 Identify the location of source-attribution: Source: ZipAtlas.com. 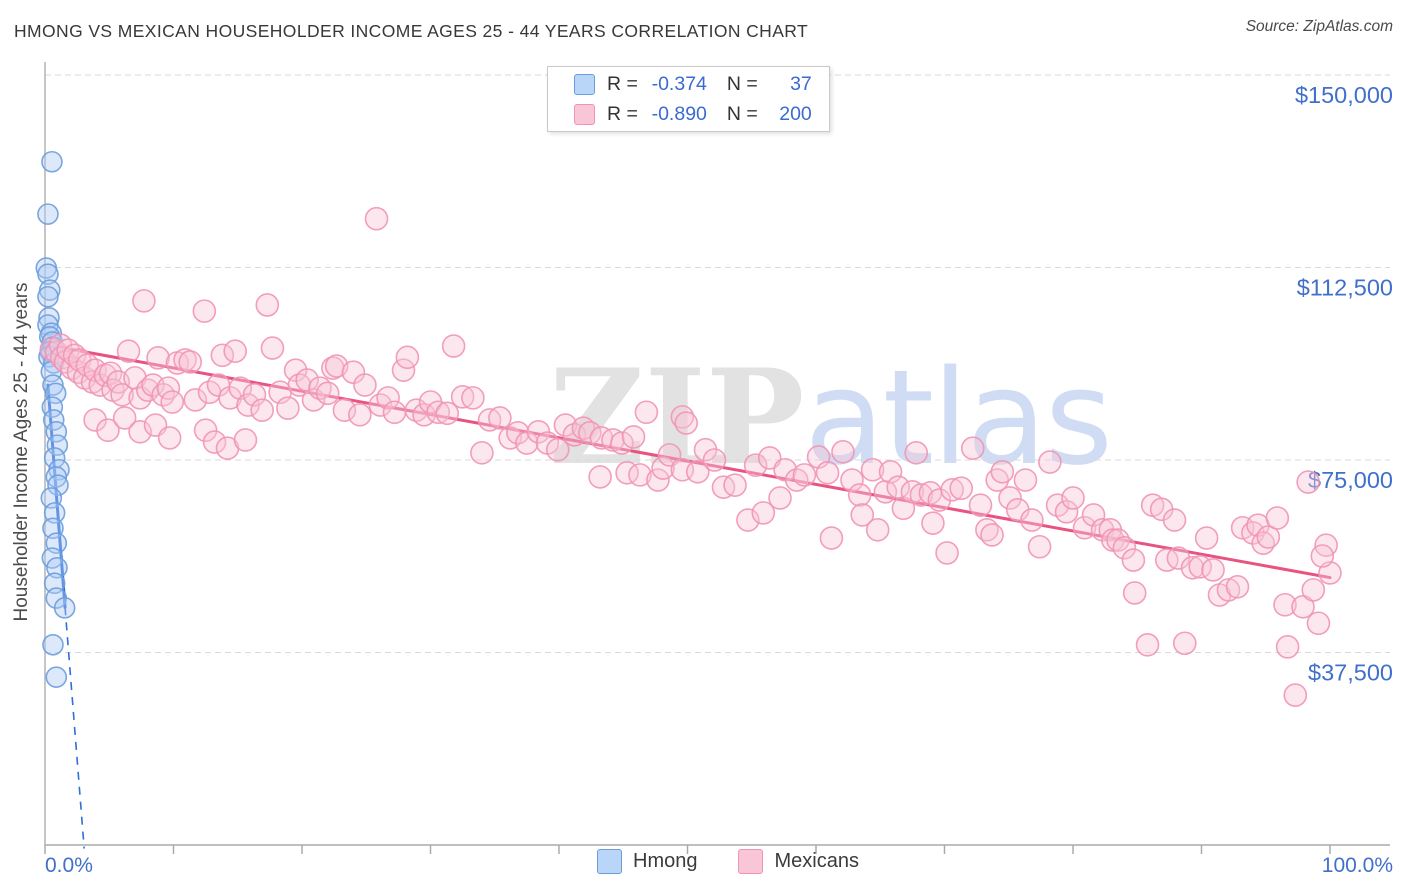
(1319, 26).